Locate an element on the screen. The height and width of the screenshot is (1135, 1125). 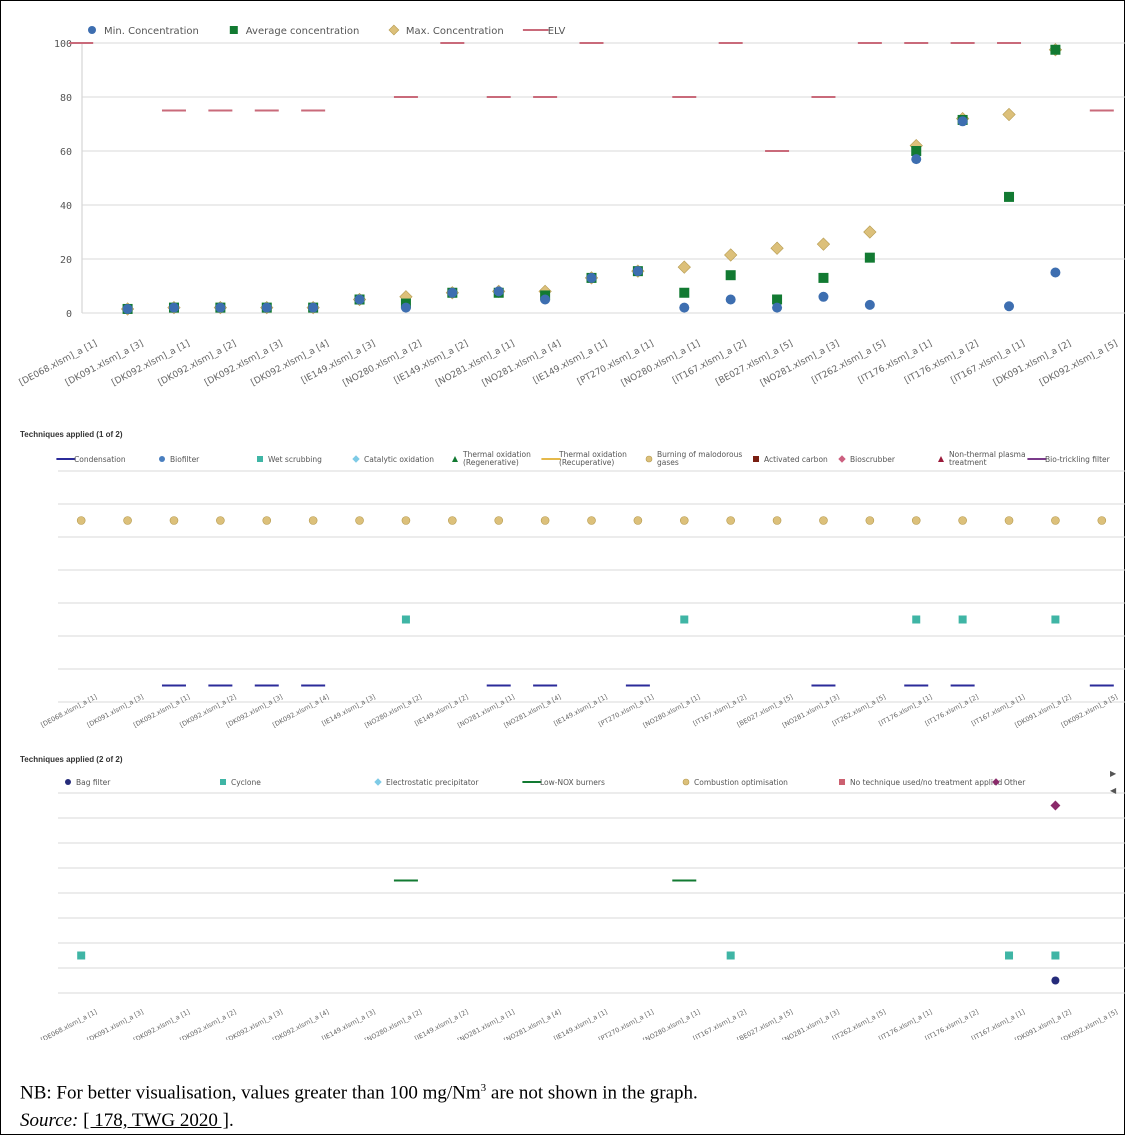
legend-label-low-nox-burners: Low-NOX burners is located at coordinates (572, 782).